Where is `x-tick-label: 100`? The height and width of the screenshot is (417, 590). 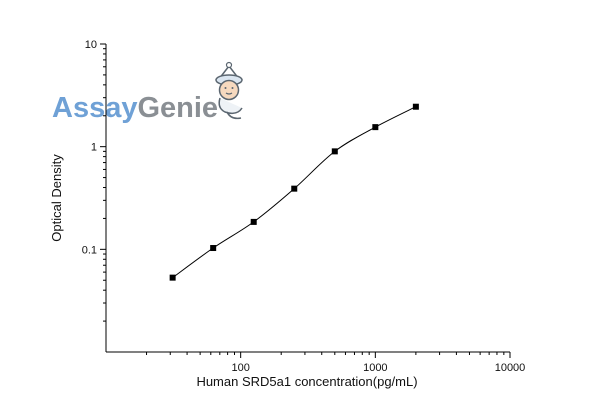
x-tick-label: 100 is located at coordinates (240, 368).